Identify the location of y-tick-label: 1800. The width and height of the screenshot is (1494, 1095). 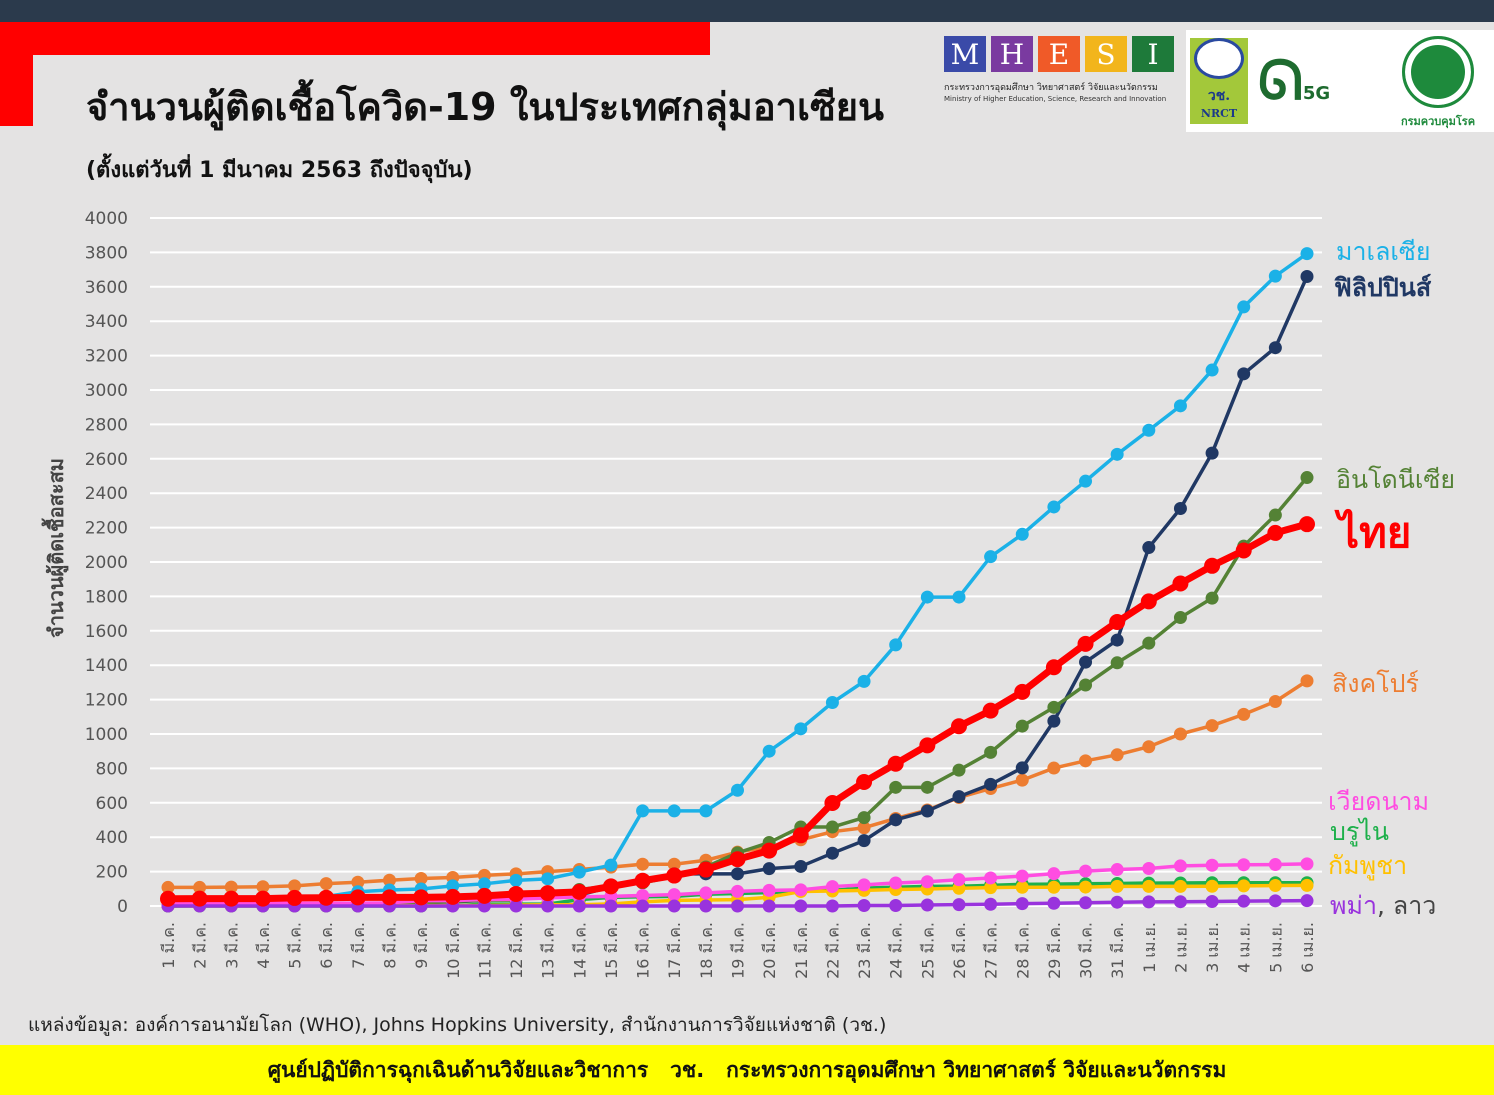
(106, 597).